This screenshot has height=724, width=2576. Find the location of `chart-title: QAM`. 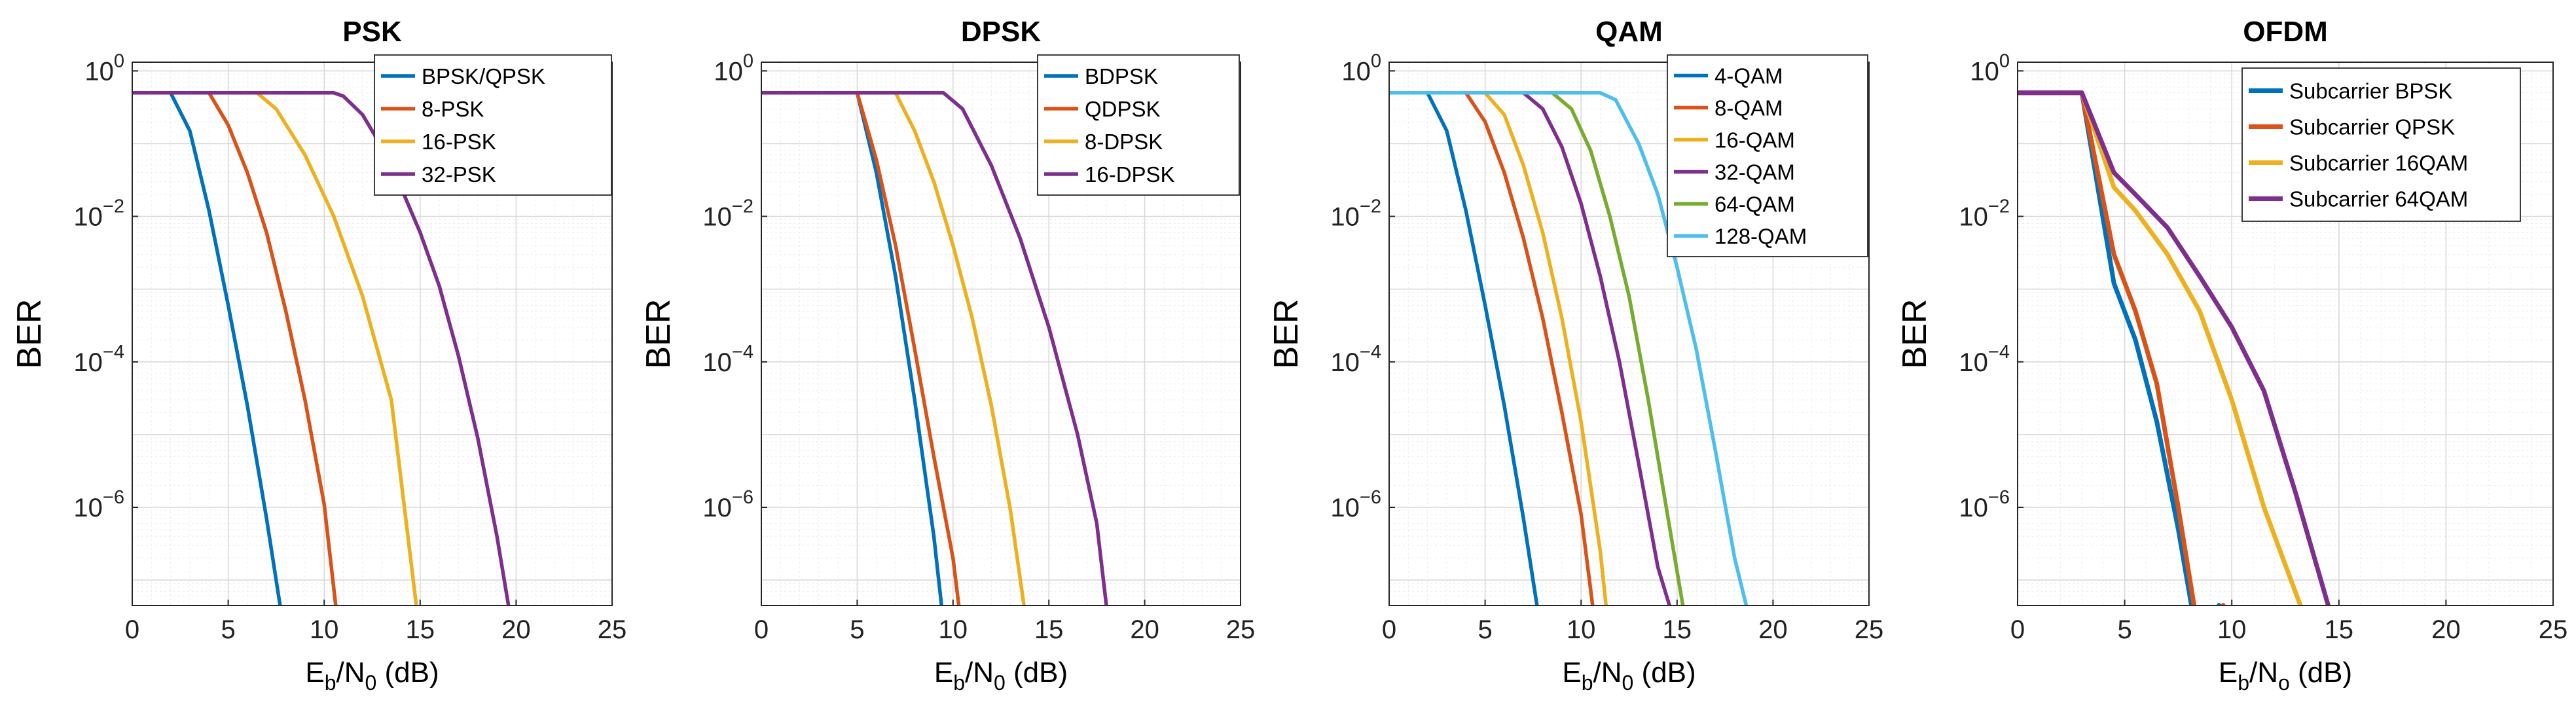

chart-title: QAM is located at coordinates (1629, 32).